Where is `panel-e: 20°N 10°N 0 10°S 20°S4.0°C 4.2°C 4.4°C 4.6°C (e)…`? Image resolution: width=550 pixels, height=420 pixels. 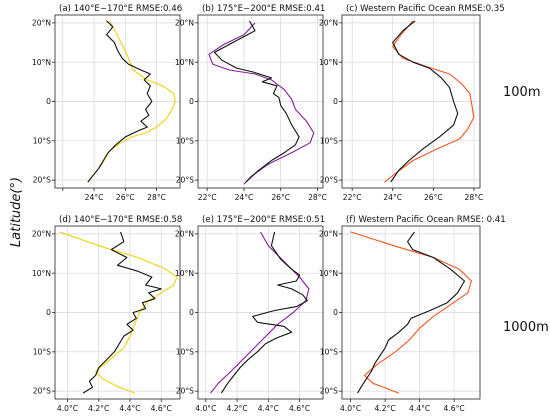
panel-e: 20°N 10°N 0 10°S 20°S4.0°C 4.2°C 4.4°C 4.6°C (e)… is located at coordinates (250, 314).